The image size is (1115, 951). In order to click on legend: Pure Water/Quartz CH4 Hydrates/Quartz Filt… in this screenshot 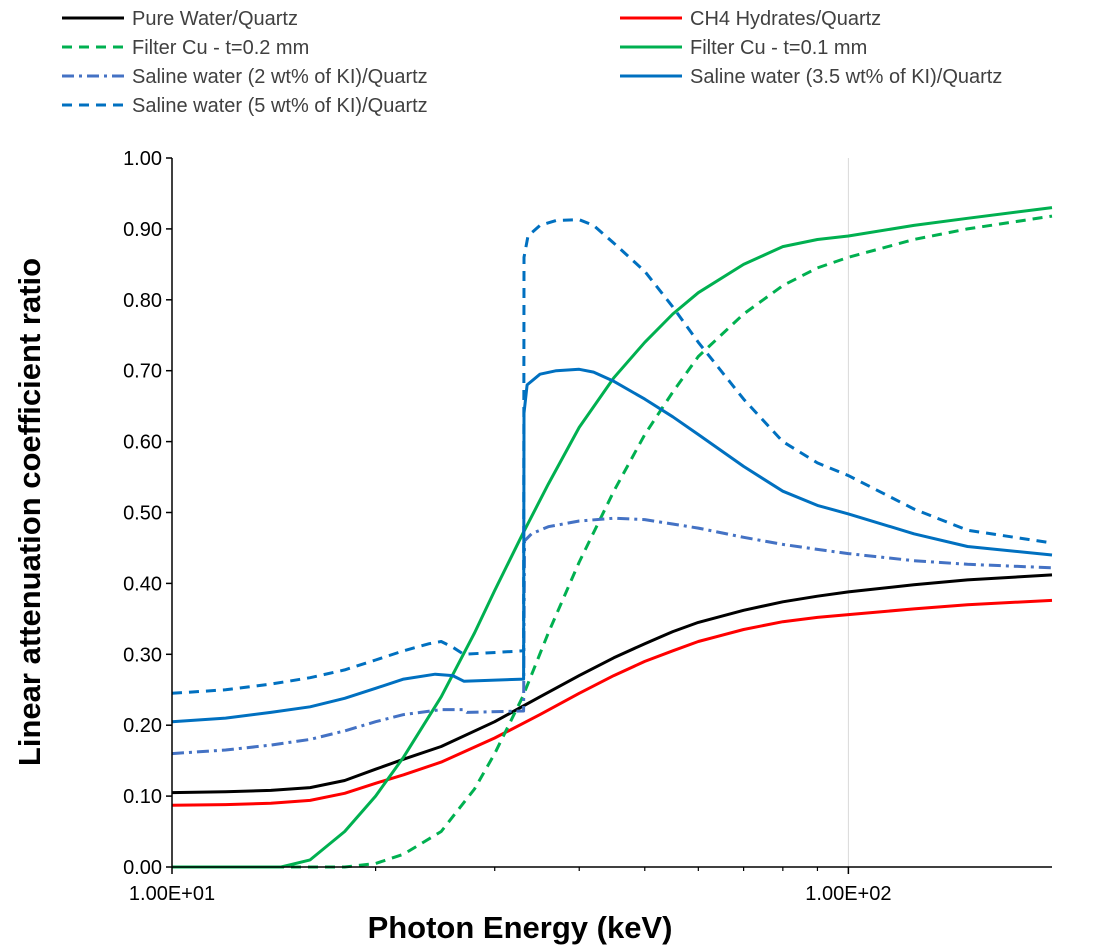, I will do `click(532, 62)`.